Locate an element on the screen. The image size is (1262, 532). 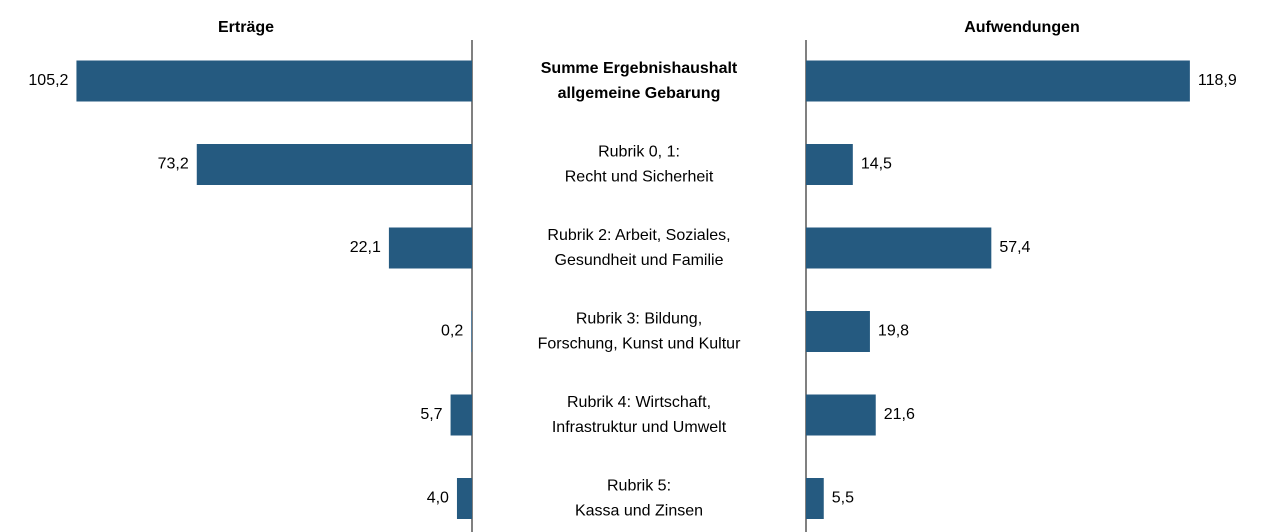
category-label: Rubrik 2: Arbeit, Soziales, is located at coordinates (638, 235).